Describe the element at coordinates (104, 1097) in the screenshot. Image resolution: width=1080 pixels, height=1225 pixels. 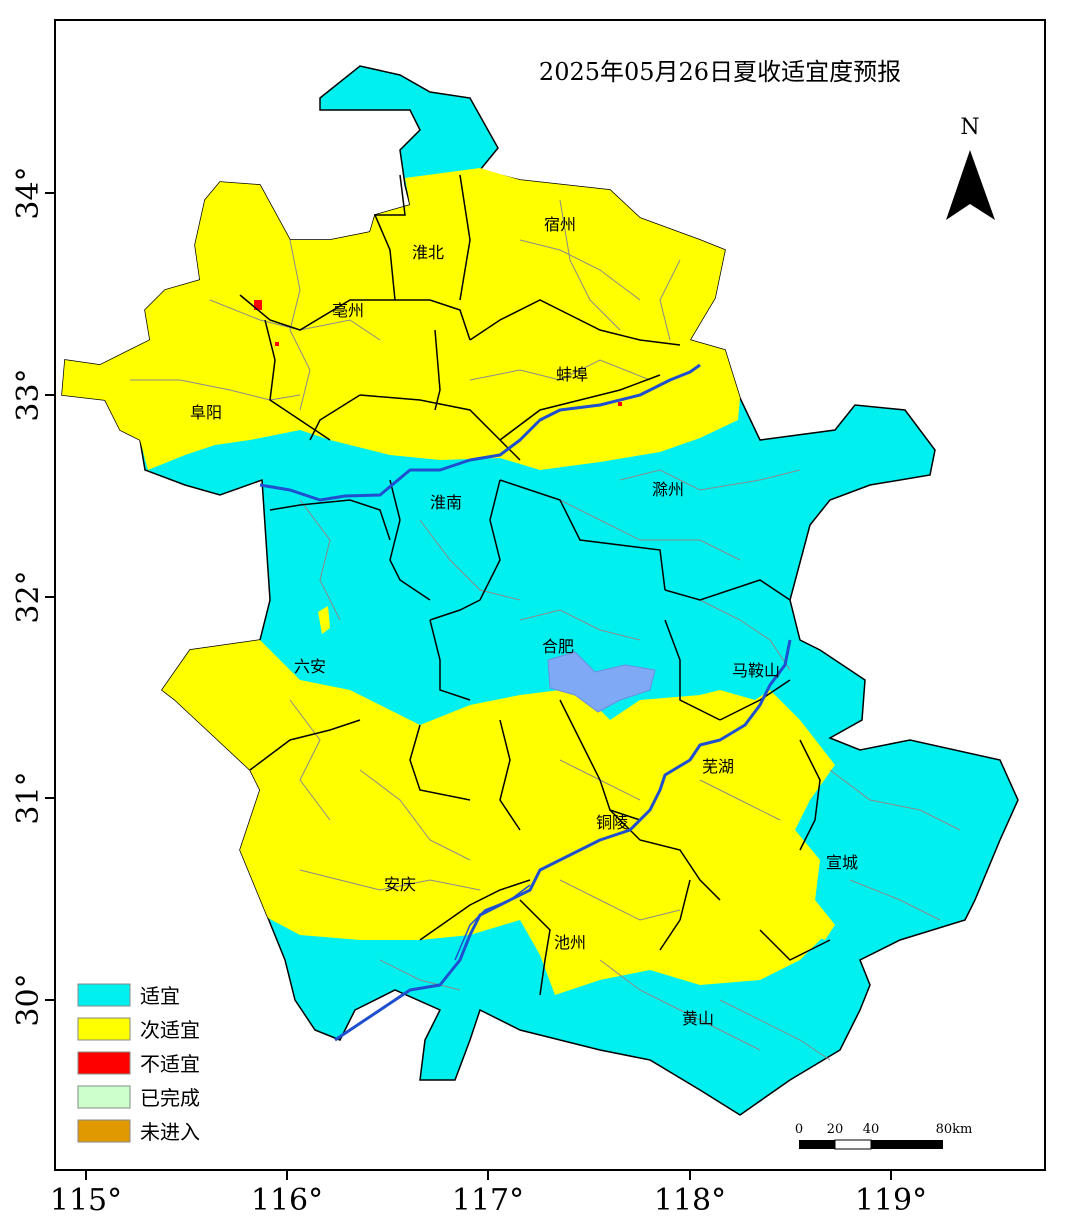
I see `legend-swatch-completed` at that location.